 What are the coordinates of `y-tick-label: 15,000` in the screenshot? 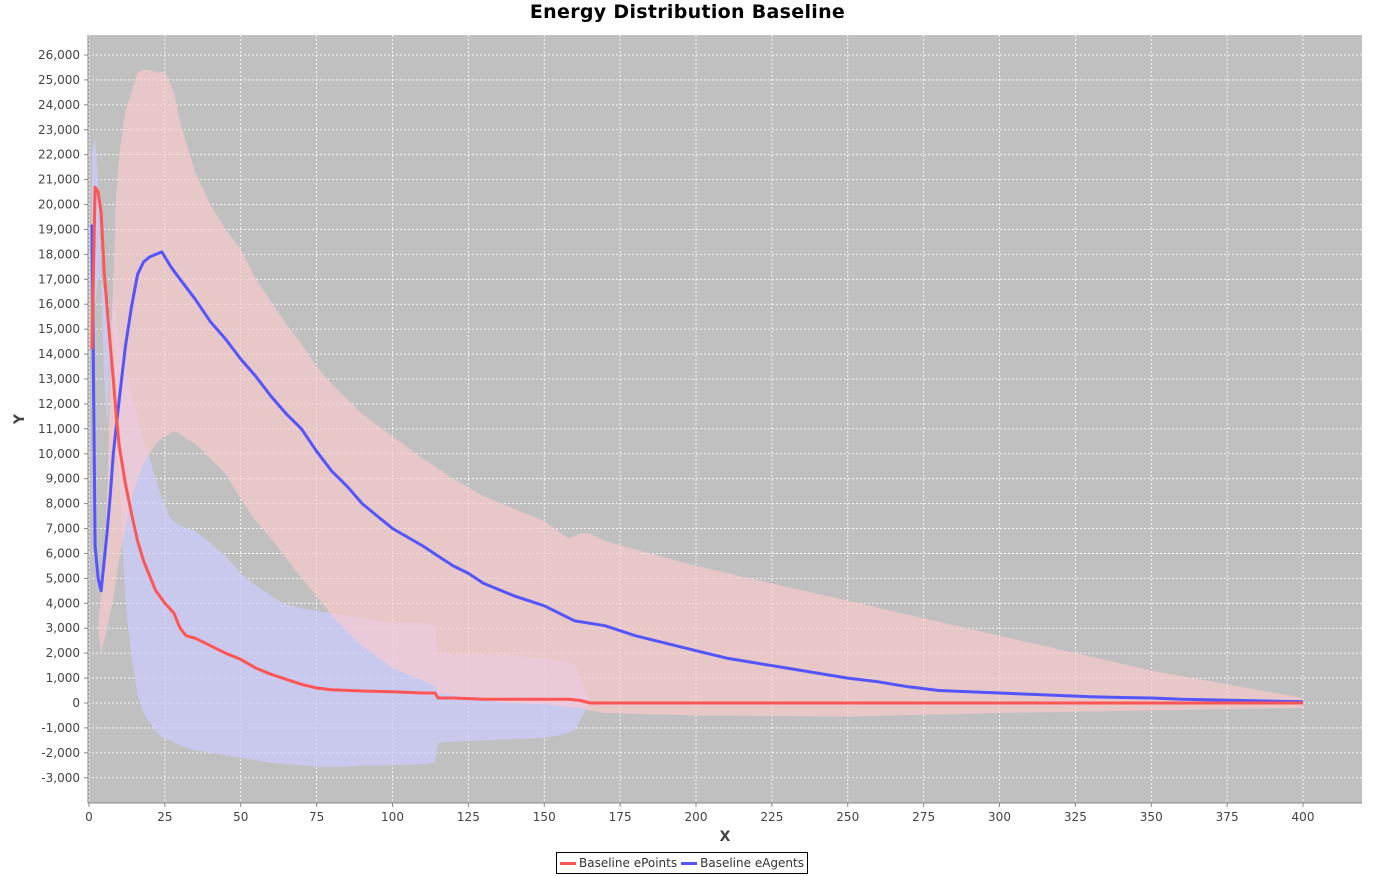 It's located at (59, 329).